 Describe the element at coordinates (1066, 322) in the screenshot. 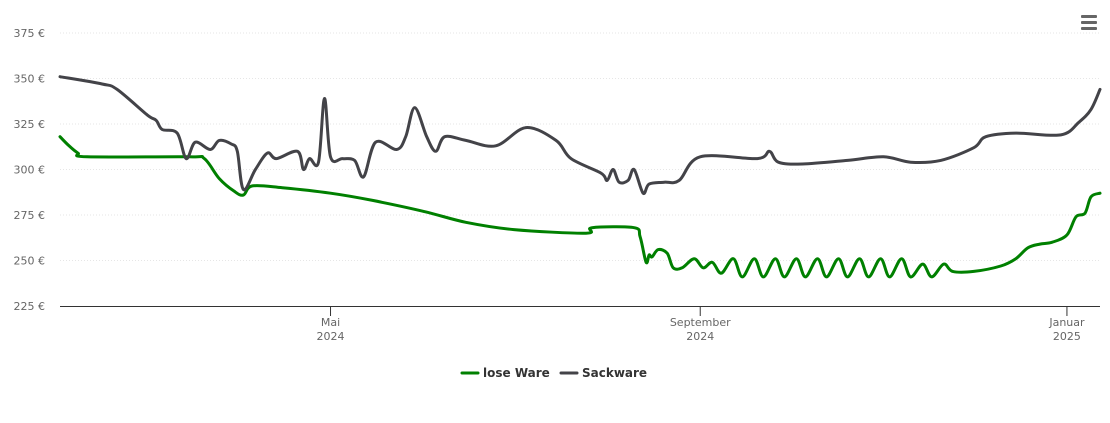

I see `x-tick-month: Januar` at that location.